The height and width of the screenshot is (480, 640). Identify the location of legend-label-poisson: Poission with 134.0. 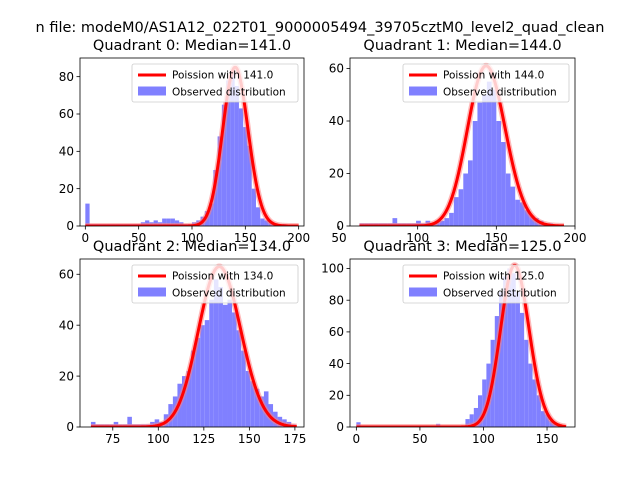
(222, 277).